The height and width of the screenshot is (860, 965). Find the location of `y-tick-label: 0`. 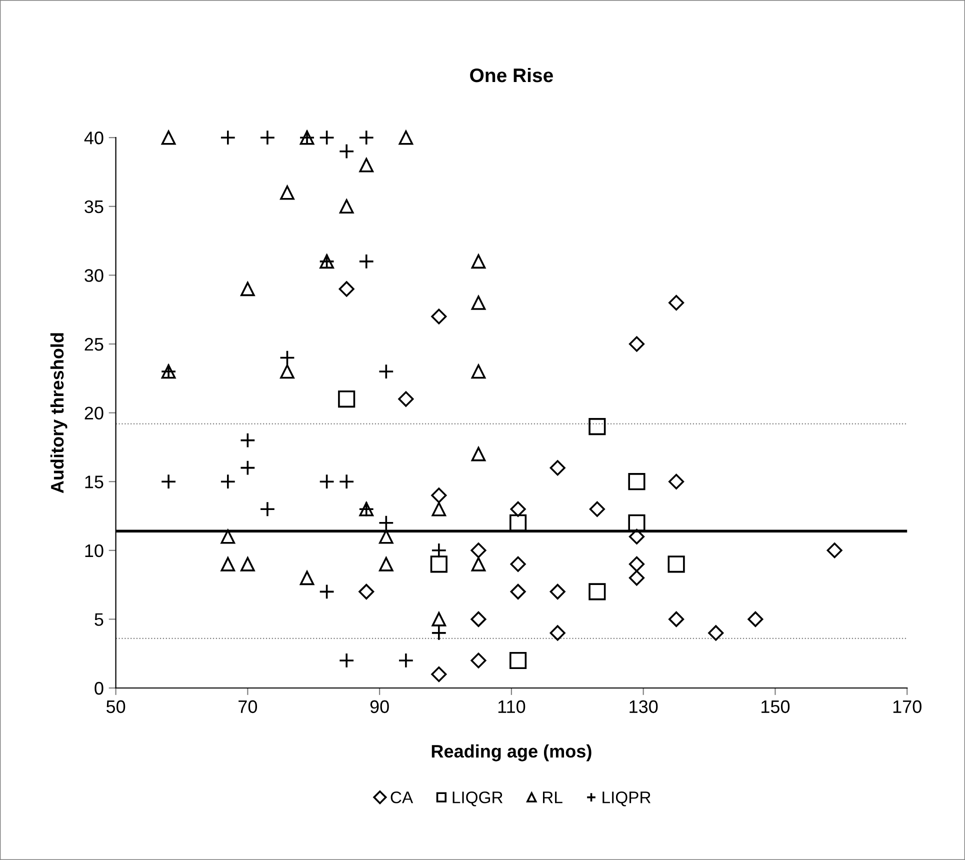

y-tick-label: 0 is located at coordinates (99, 688).